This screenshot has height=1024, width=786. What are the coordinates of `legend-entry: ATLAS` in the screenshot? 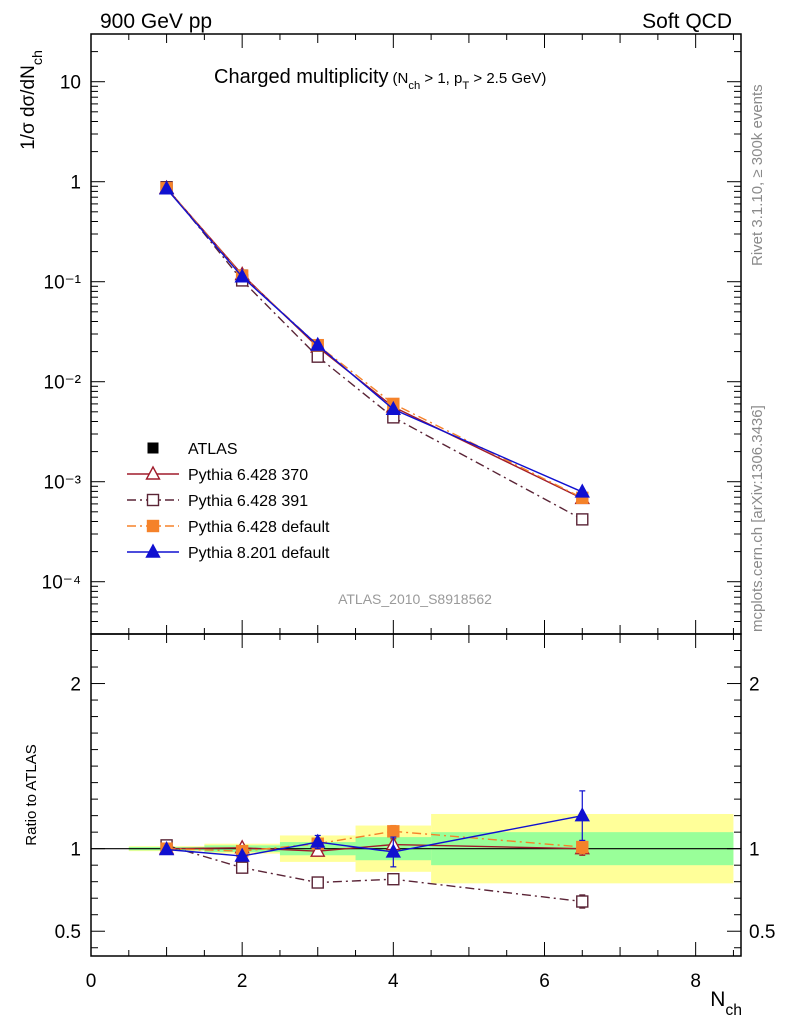 It's located at (192, 449).